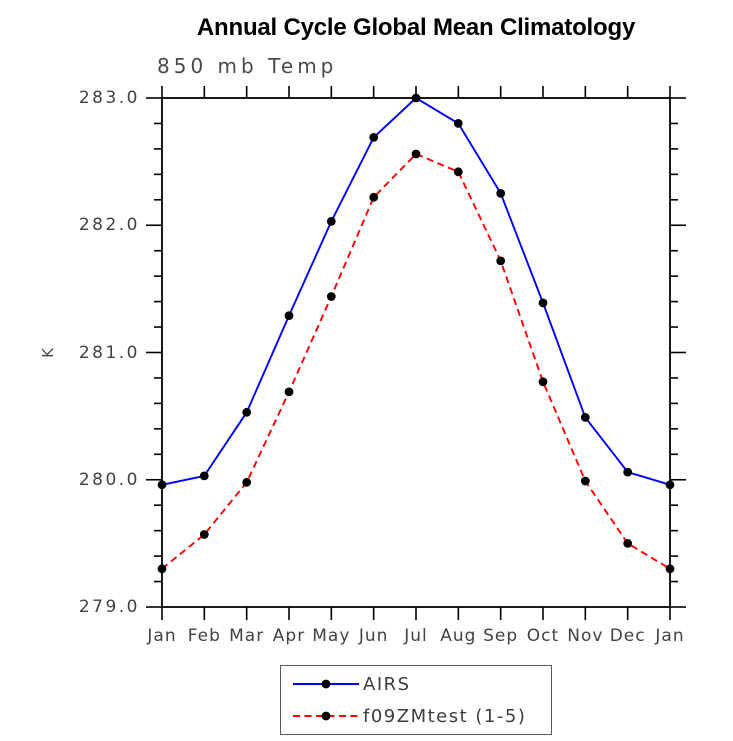 This screenshot has height=741, width=733. I want to click on legend-item: f09ZMtest (1-5), so click(421, 716).